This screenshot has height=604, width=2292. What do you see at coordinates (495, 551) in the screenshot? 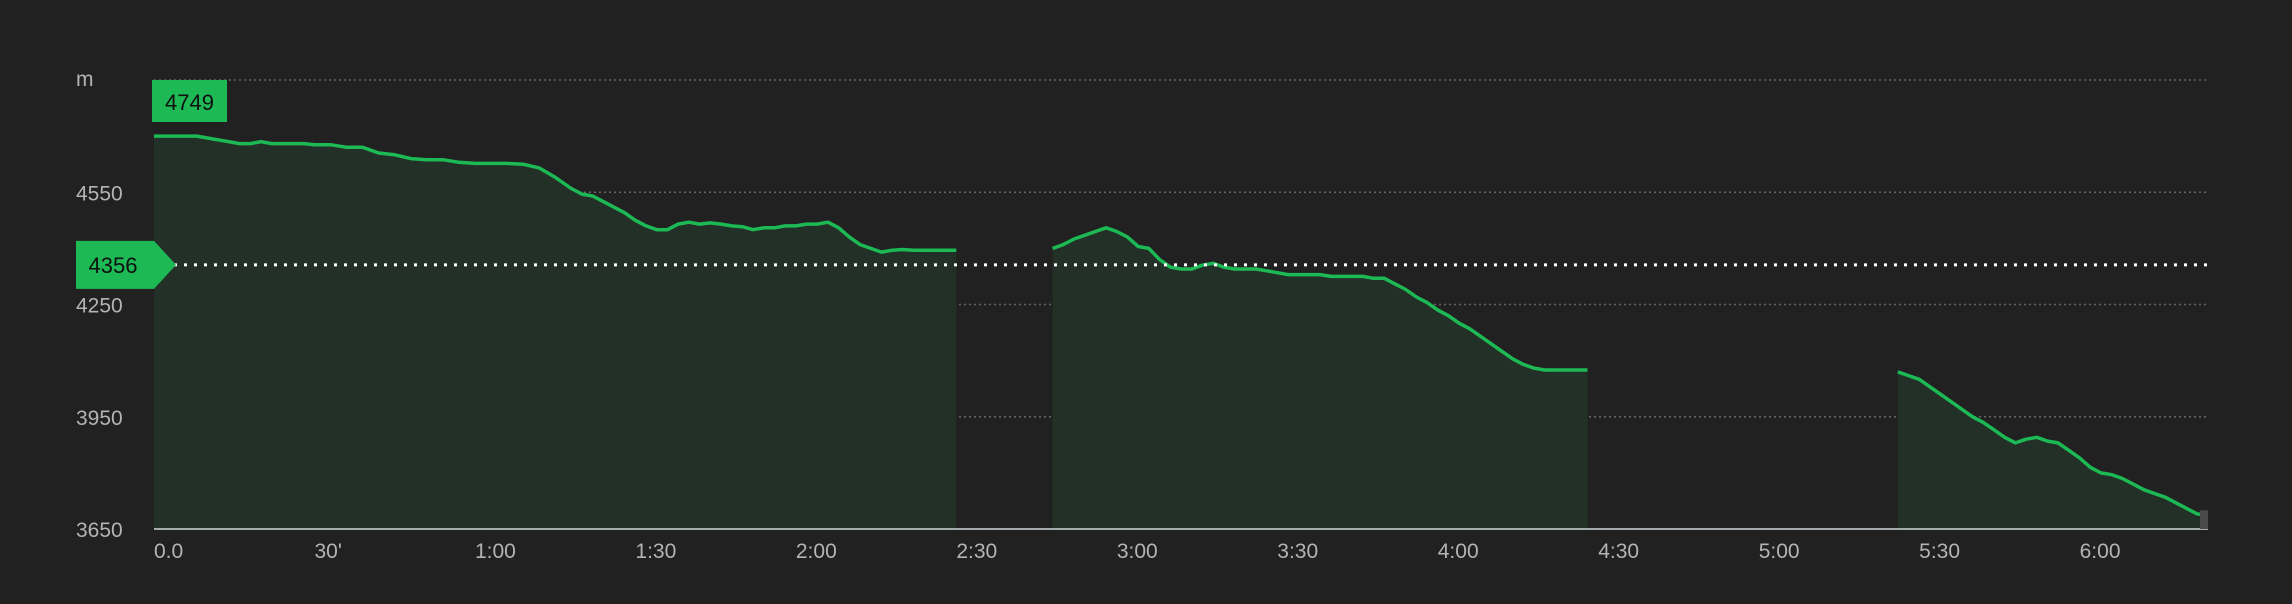
I see `x-tick-label-2: 1:00` at bounding box center [495, 551].